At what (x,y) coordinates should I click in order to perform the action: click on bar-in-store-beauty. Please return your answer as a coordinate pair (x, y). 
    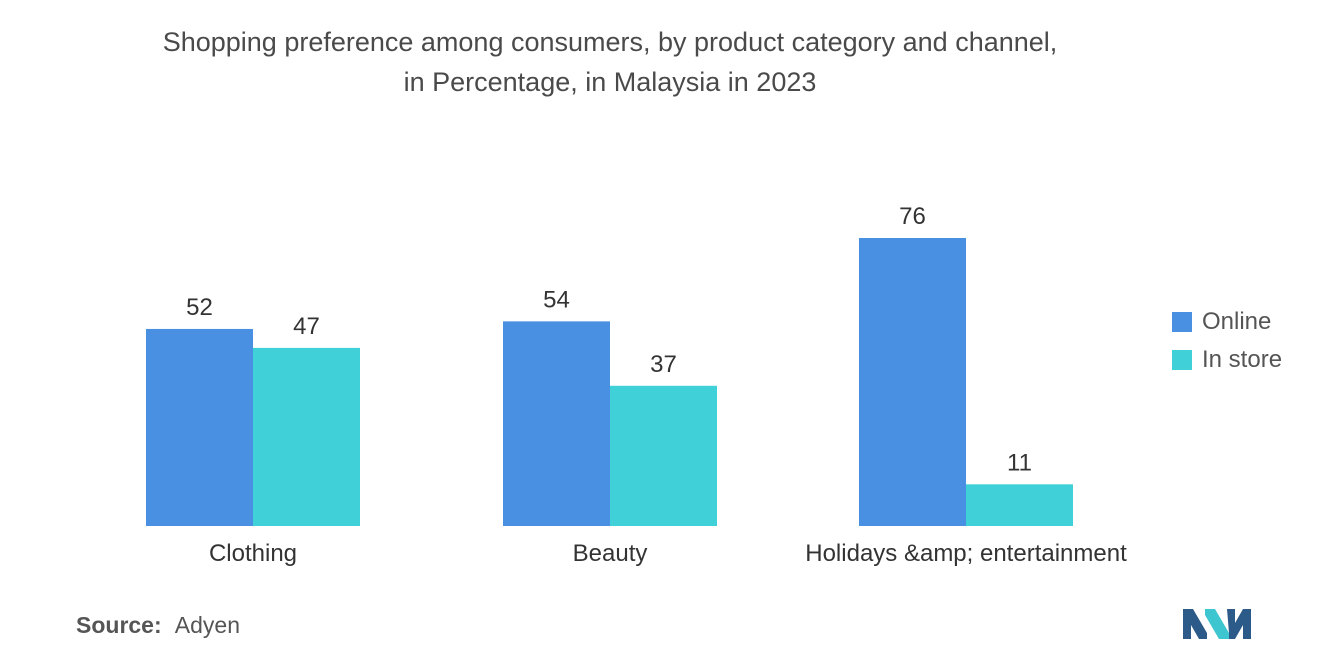
    Looking at the image, I should click on (663, 455).